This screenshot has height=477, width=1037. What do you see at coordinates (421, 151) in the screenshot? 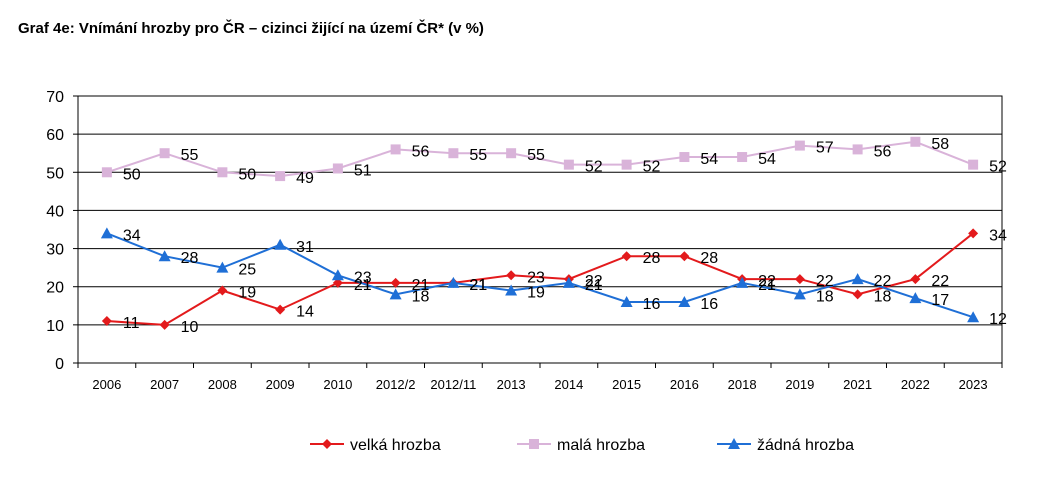
I see `data-label: 56` at bounding box center [421, 151].